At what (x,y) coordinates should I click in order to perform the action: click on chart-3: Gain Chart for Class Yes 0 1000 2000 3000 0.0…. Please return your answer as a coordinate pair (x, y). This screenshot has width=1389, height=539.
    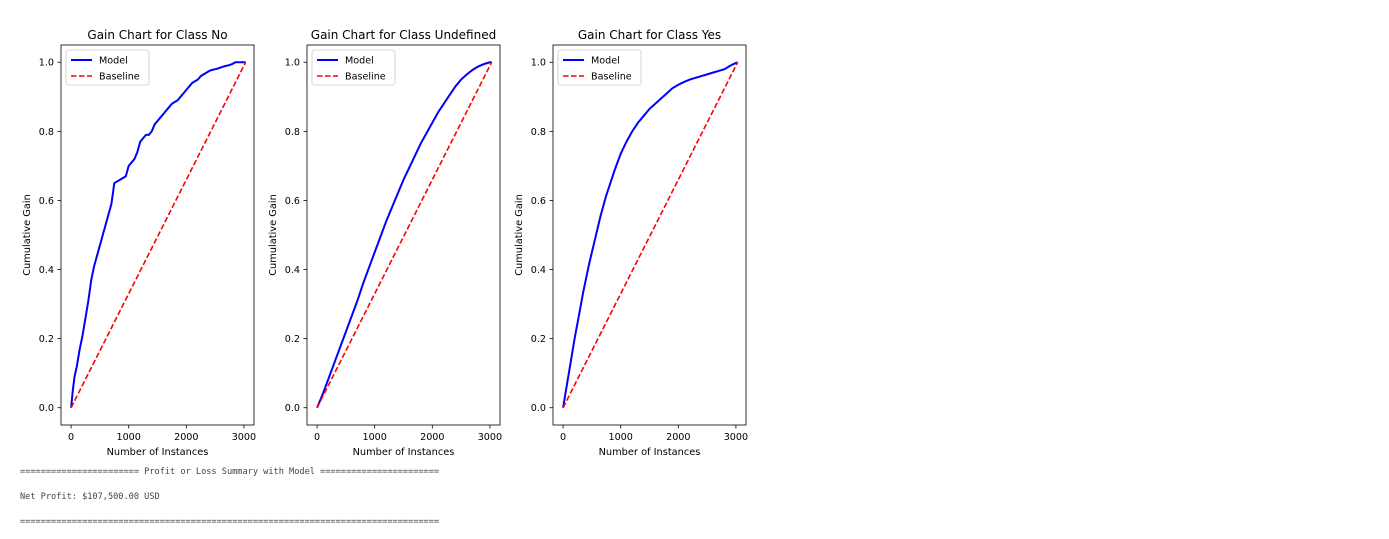
    Looking at the image, I should click on (631, 243).